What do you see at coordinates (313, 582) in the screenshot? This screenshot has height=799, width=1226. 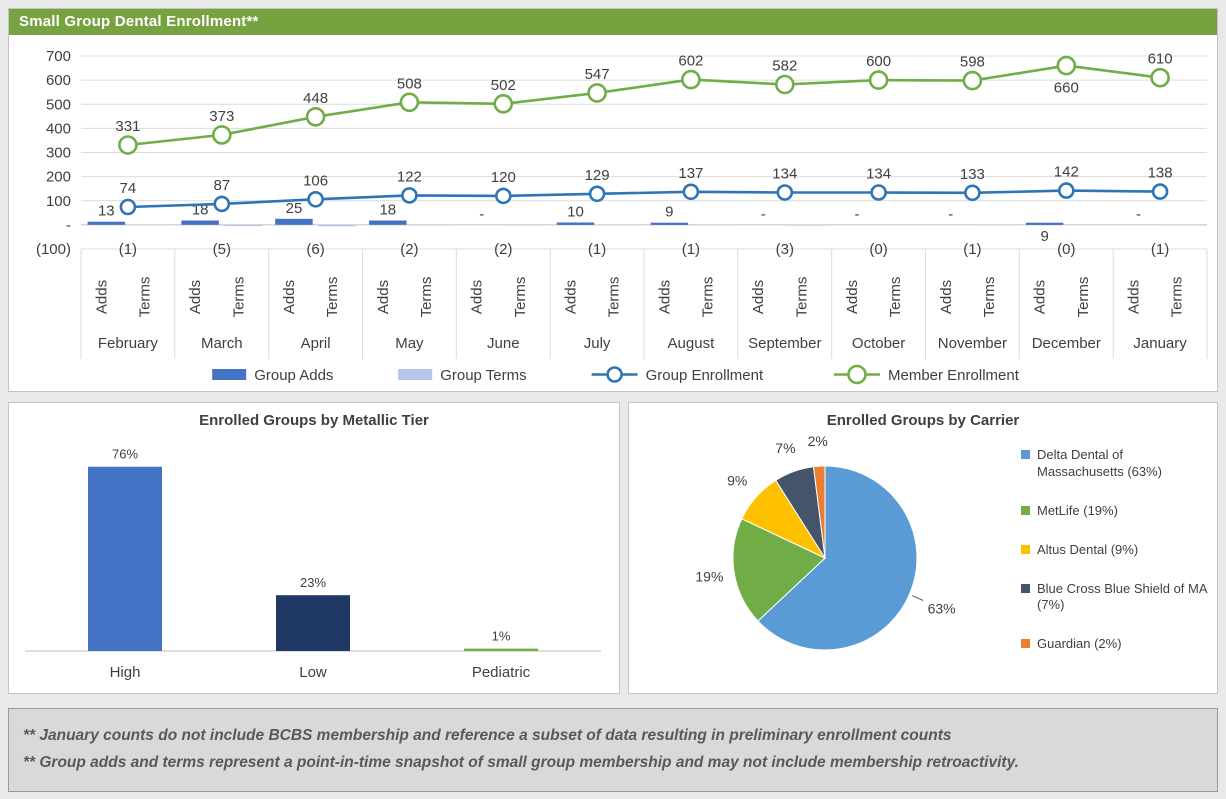 I see `tier-value-label: 23%` at bounding box center [313, 582].